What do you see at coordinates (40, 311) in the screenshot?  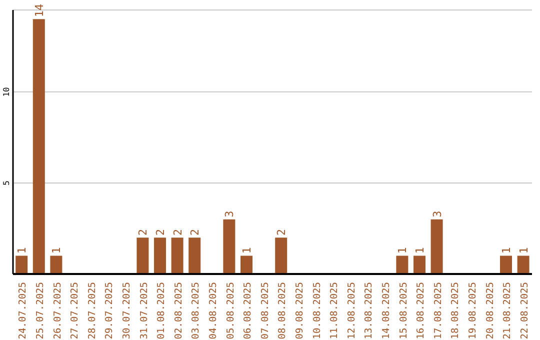 I see `x-tick-label: 25.07.2025` at bounding box center [40, 311].